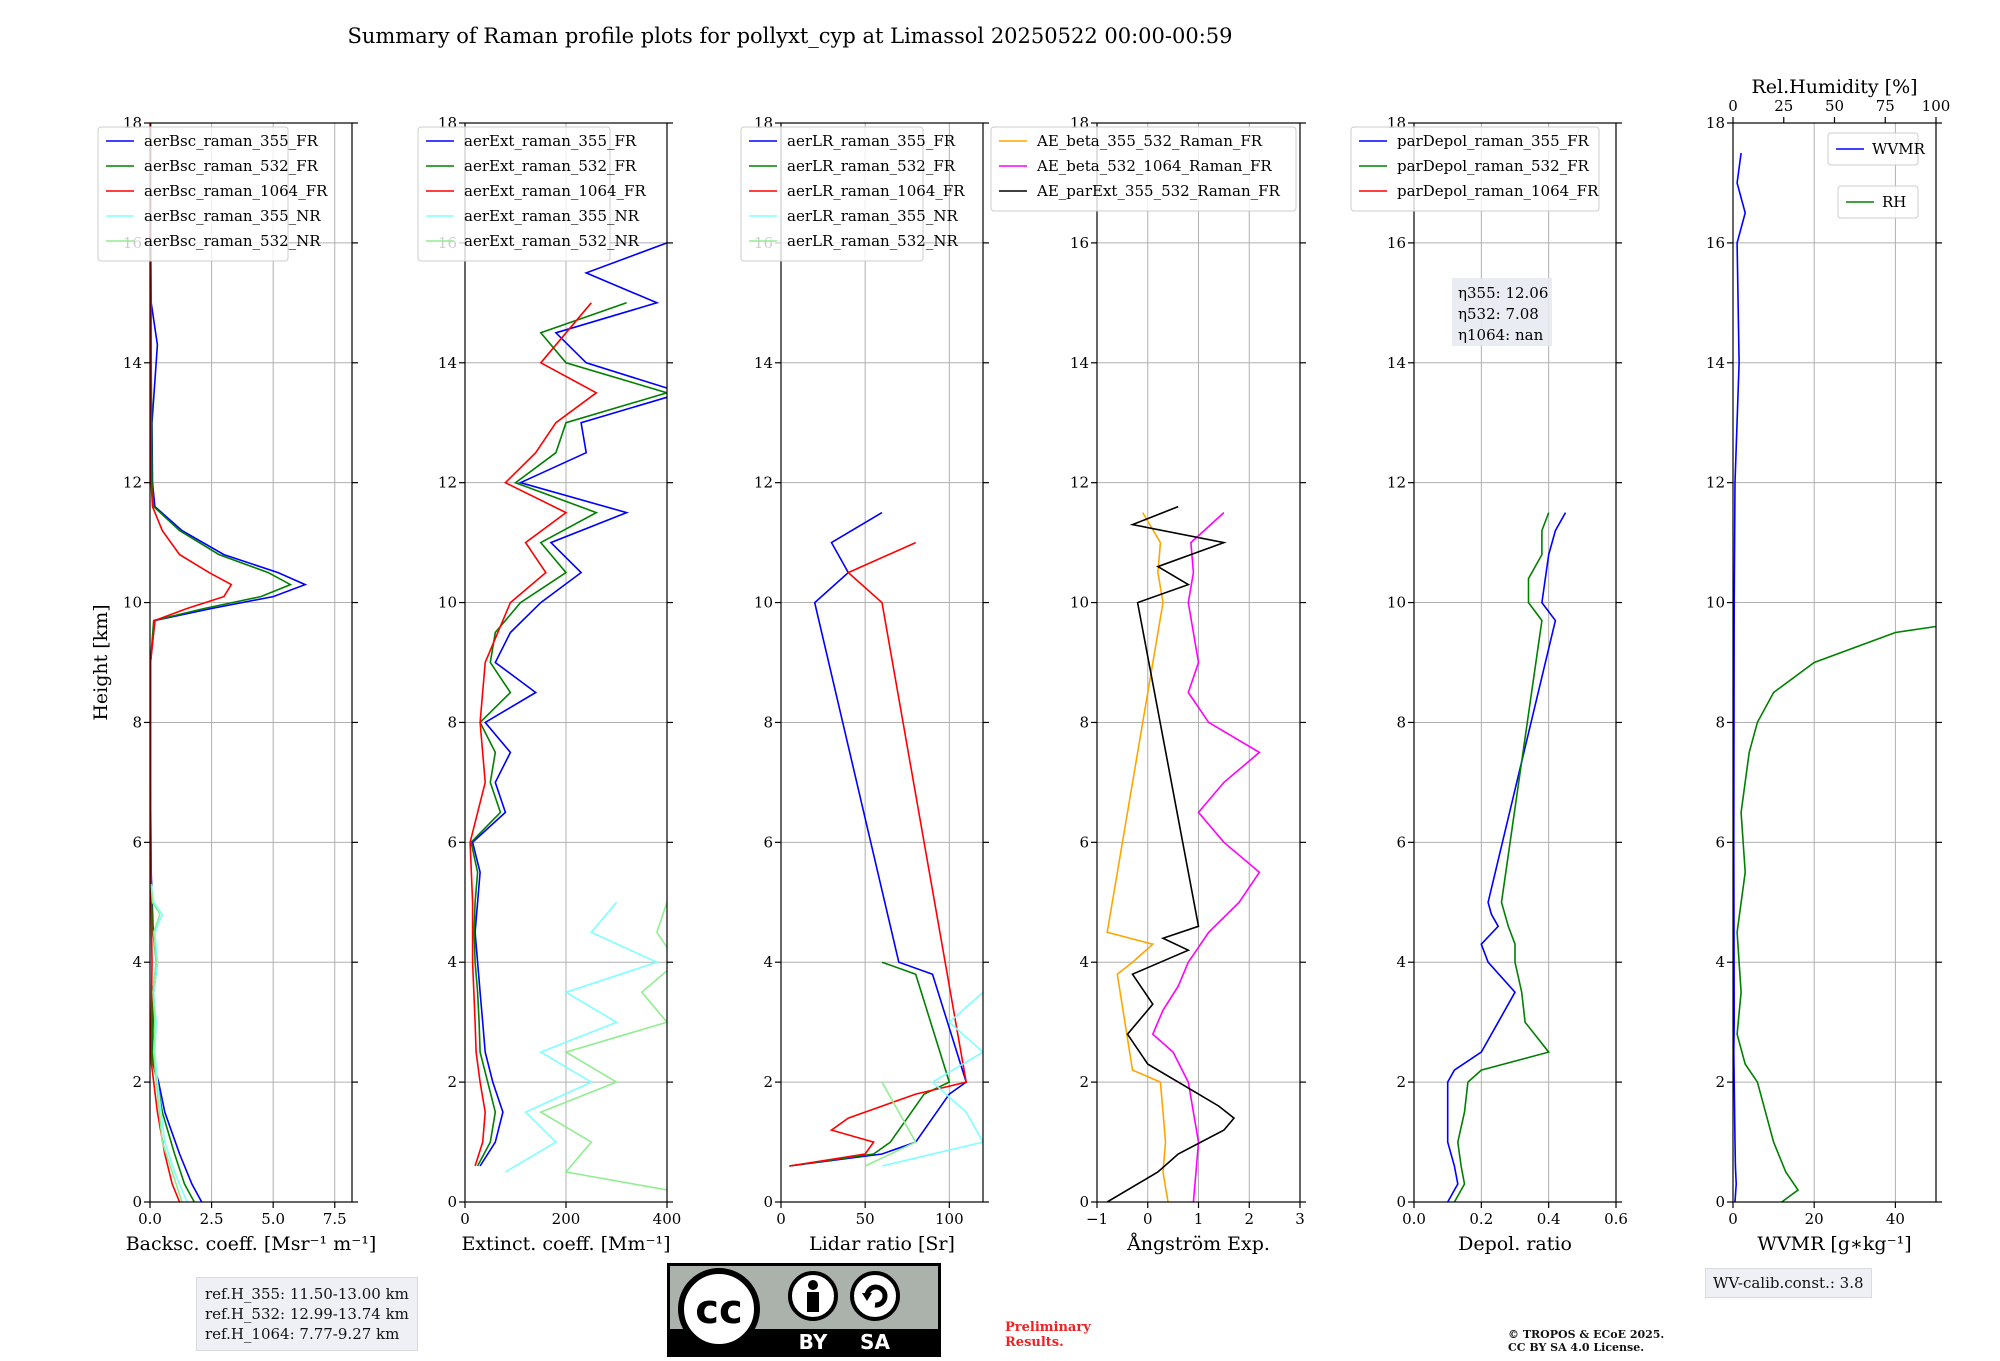  What do you see at coordinates (1834, 106) in the screenshot?
I see `top-xtick-label: 50` at bounding box center [1834, 106].